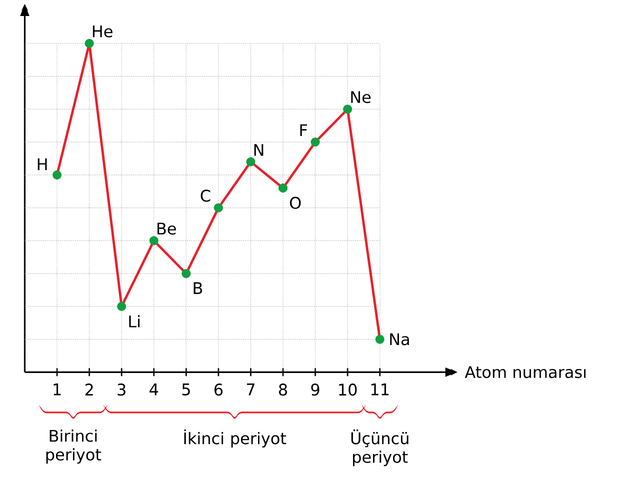 The height and width of the screenshot is (484, 643). What do you see at coordinates (218, 389) in the screenshot?
I see `x-tick-label: 6` at bounding box center [218, 389].